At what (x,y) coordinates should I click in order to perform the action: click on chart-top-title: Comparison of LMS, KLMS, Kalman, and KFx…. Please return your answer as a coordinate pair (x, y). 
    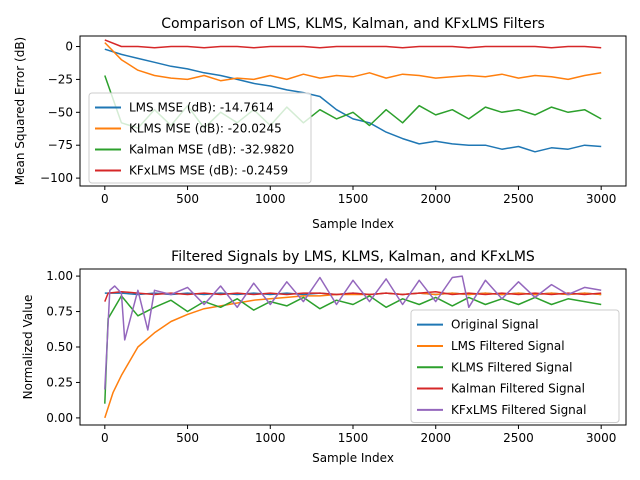
    Looking at the image, I should click on (353, 24).